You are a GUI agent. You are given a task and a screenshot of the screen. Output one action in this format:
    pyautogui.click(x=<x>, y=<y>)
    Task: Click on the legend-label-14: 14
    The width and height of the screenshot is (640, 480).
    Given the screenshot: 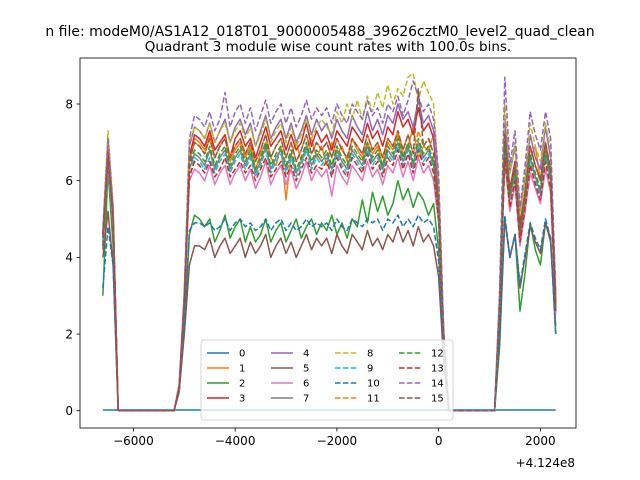 What is the action you would take?
    pyautogui.click(x=437, y=384)
    